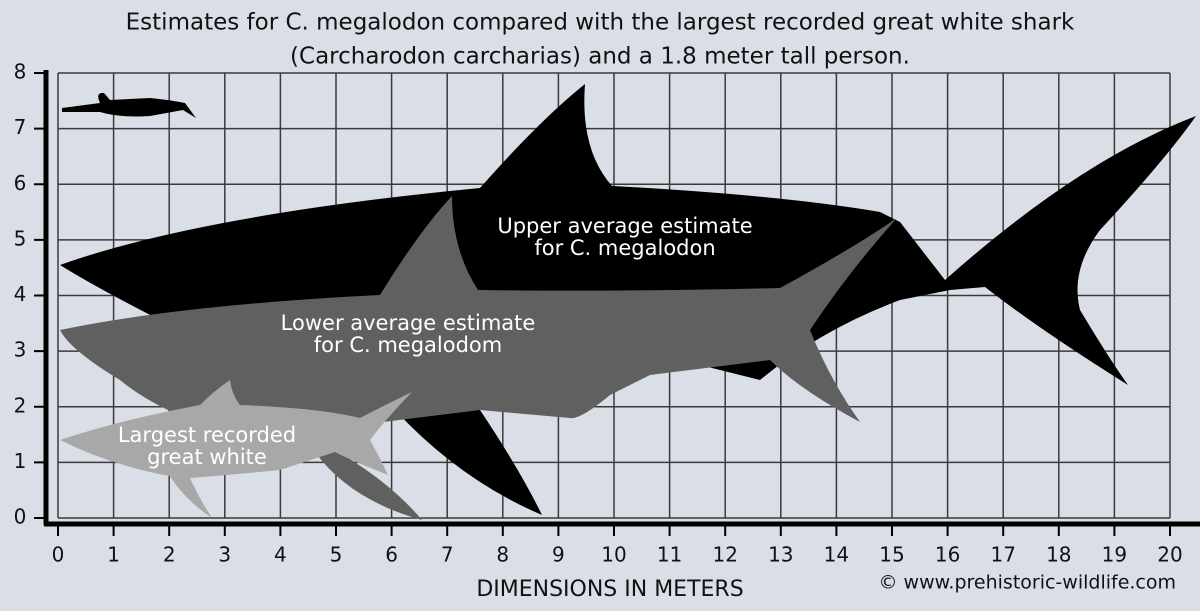 The image size is (1200, 611). Describe the element at coordinates (624, 248) in the screenshot. I see `shark-label: for C. megalodon` at that location.